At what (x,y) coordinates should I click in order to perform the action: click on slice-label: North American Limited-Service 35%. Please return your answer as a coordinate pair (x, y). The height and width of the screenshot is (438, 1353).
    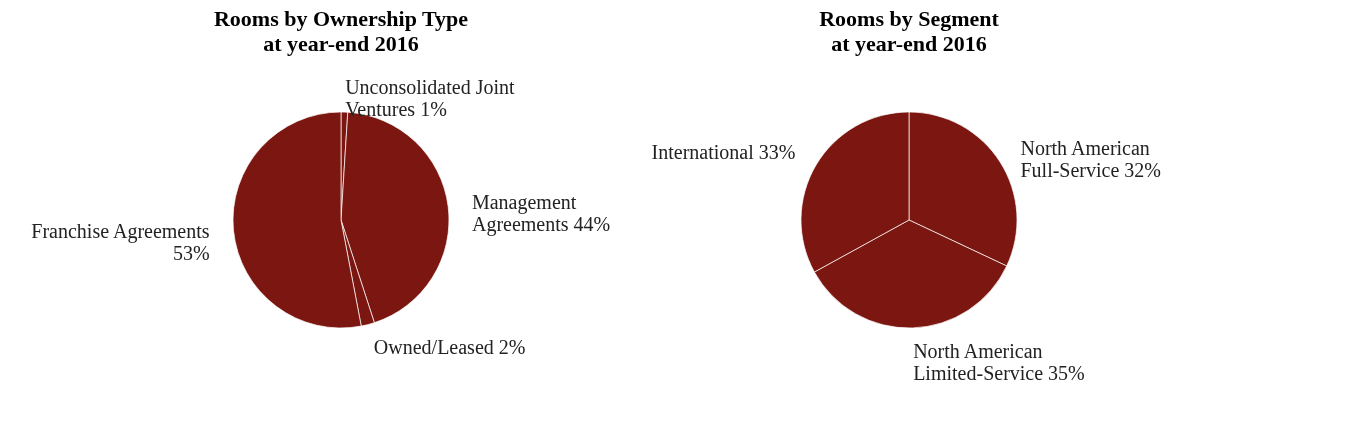
    Looking at the image, I should click on (999, 361).